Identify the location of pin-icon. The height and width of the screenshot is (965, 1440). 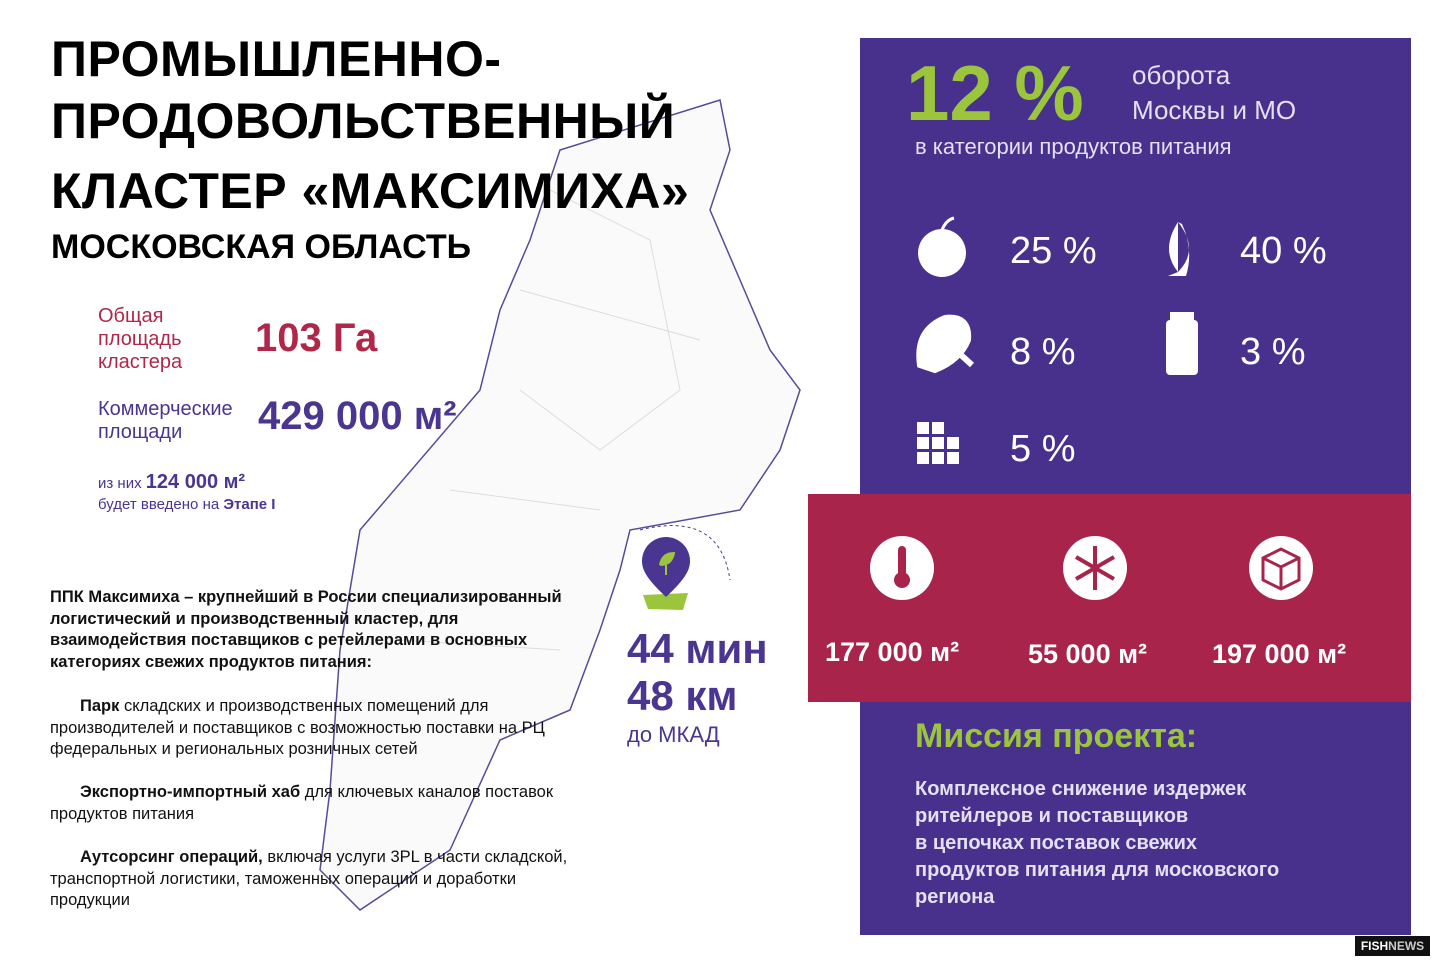
(666, 573).